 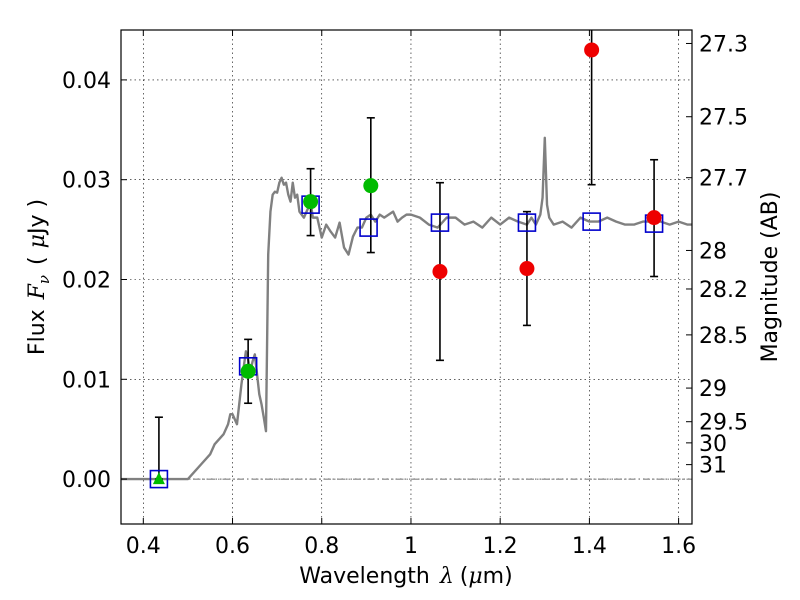 I want to click on y2-tick-label: 27.5, so click(x=723, y=118).